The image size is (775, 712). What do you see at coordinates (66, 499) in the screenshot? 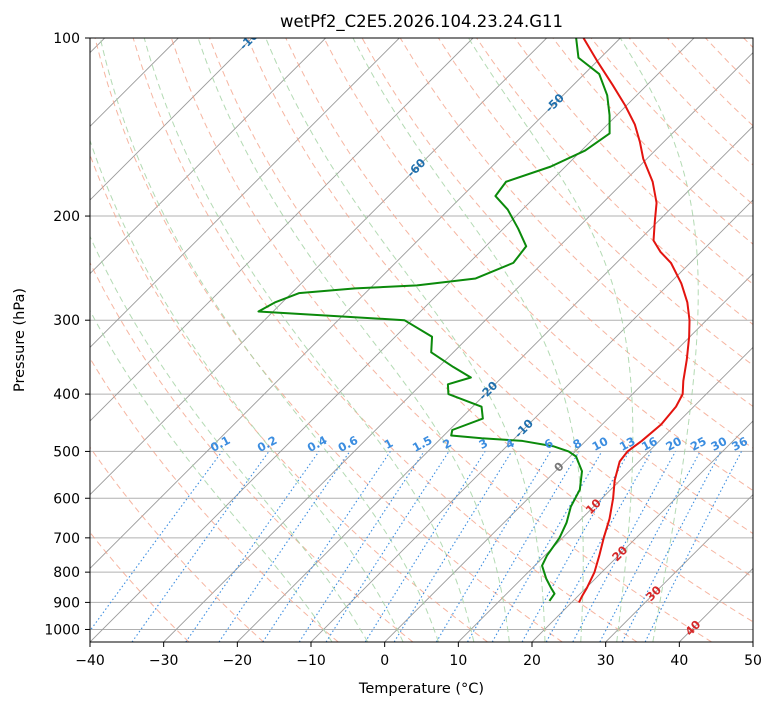
I see `y-tick-label: 600` at bounding box center [66, 499].